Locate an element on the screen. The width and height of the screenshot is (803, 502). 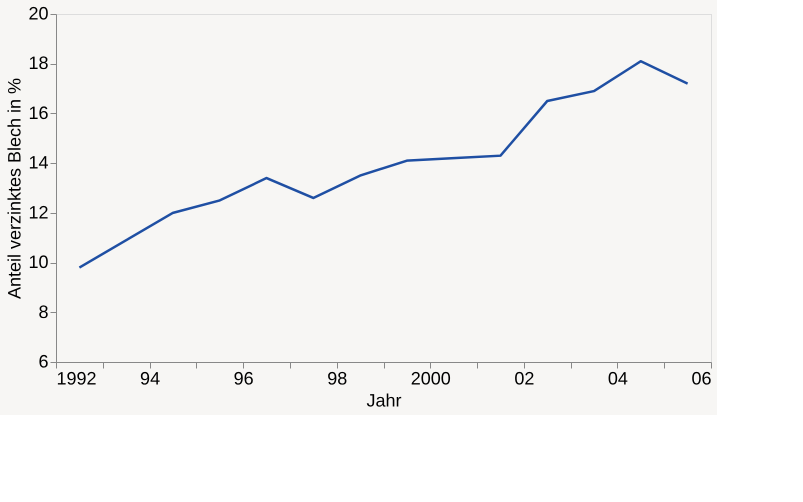
x-tick-label: 04 is located at coordinates (618, 378).